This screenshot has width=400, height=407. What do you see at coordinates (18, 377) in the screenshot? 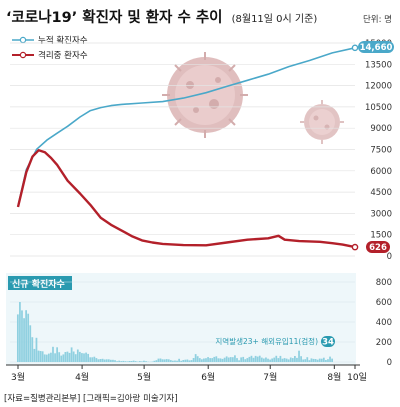
I see `x-tick-label: 3월` at bounding box center [18, 377].